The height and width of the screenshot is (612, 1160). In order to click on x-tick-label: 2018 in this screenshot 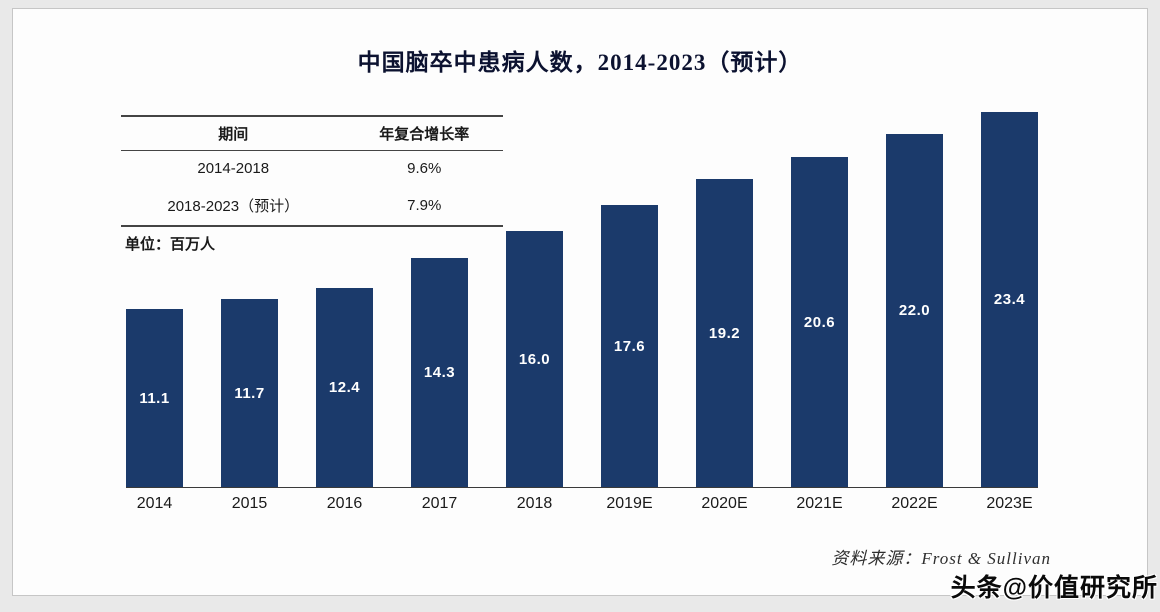, I will do `click(534, 503)`.